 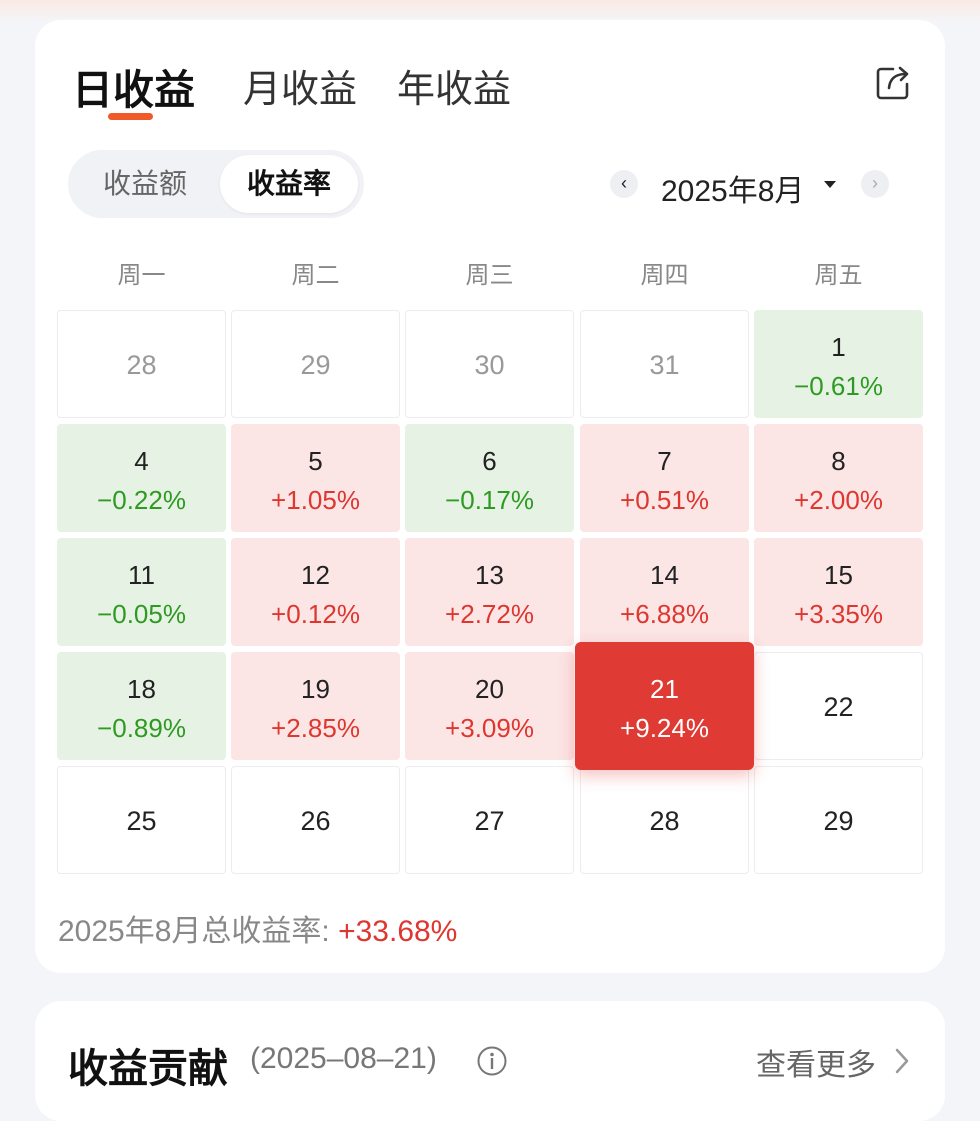 What do you see at coordinates (489, 614) in the screenshot?
I see `day-return-rate: +2.72%` at bounding box center [489, 614].